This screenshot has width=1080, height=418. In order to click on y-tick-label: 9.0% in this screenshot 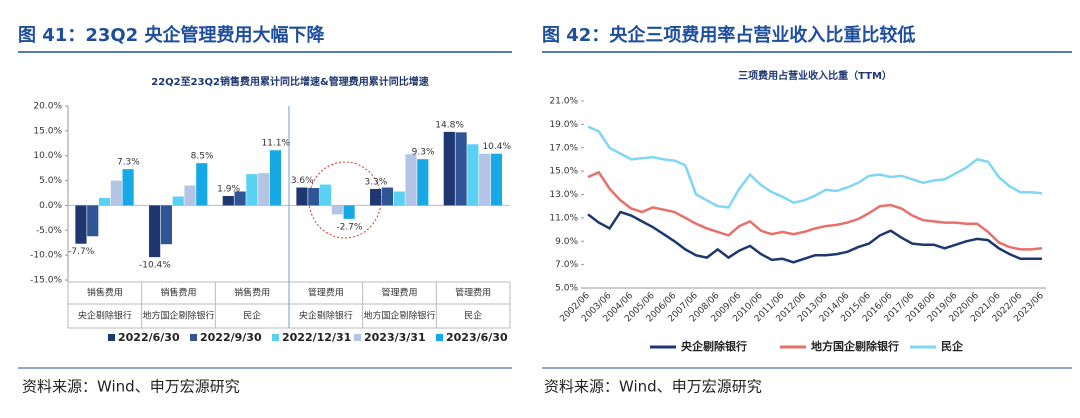, I will do `click(566, 242)`.